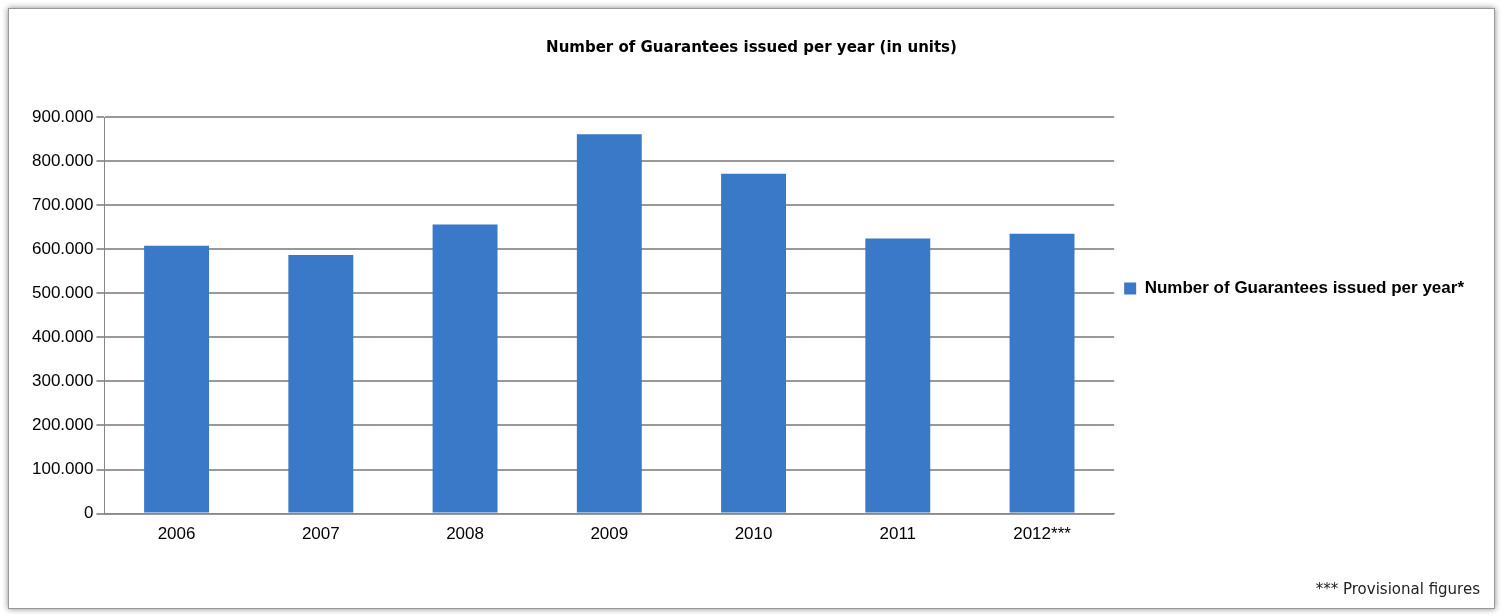  What do you see at coordinates (63, 116) in the screenshot?
I see `y-tick-label: 900.000` at bounding box center [63, 116].